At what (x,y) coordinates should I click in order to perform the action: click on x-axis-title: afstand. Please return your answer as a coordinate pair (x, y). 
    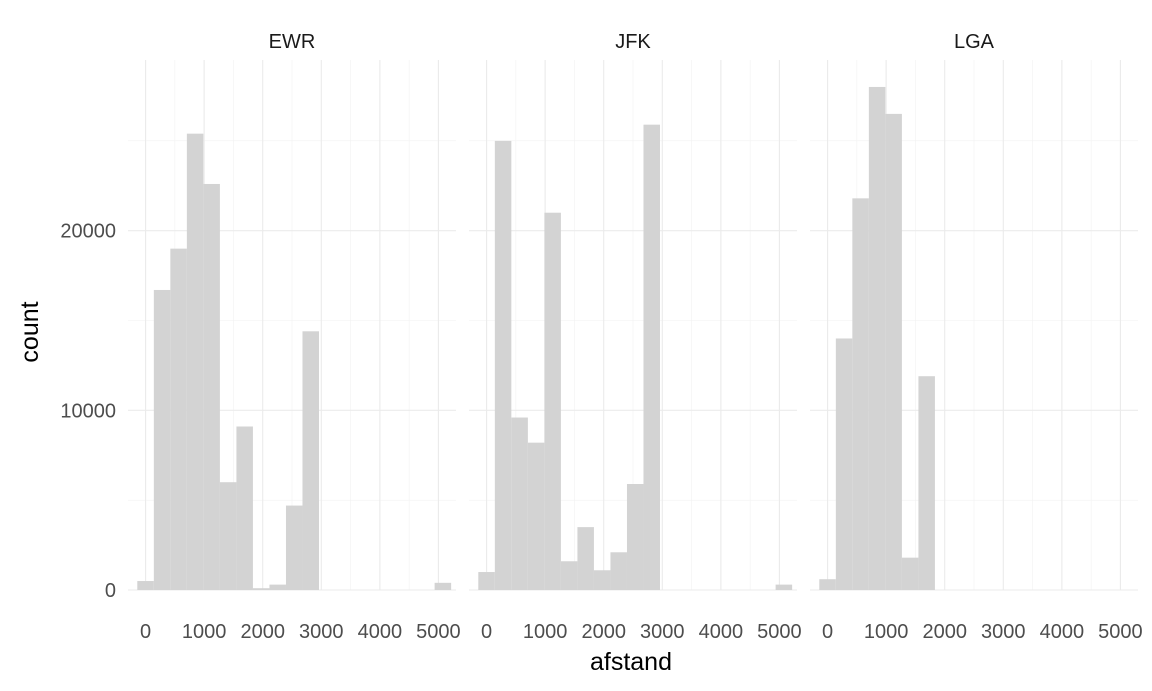
    Looking at the image, I should click on (631, 662).